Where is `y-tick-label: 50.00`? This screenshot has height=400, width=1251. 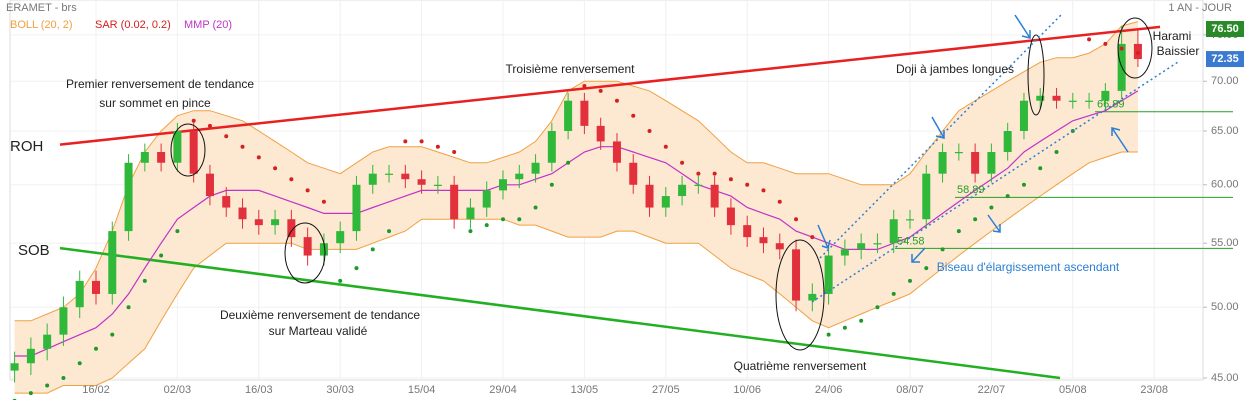 y-tick-label: 50.00 is located at coordinates (1225, 307).